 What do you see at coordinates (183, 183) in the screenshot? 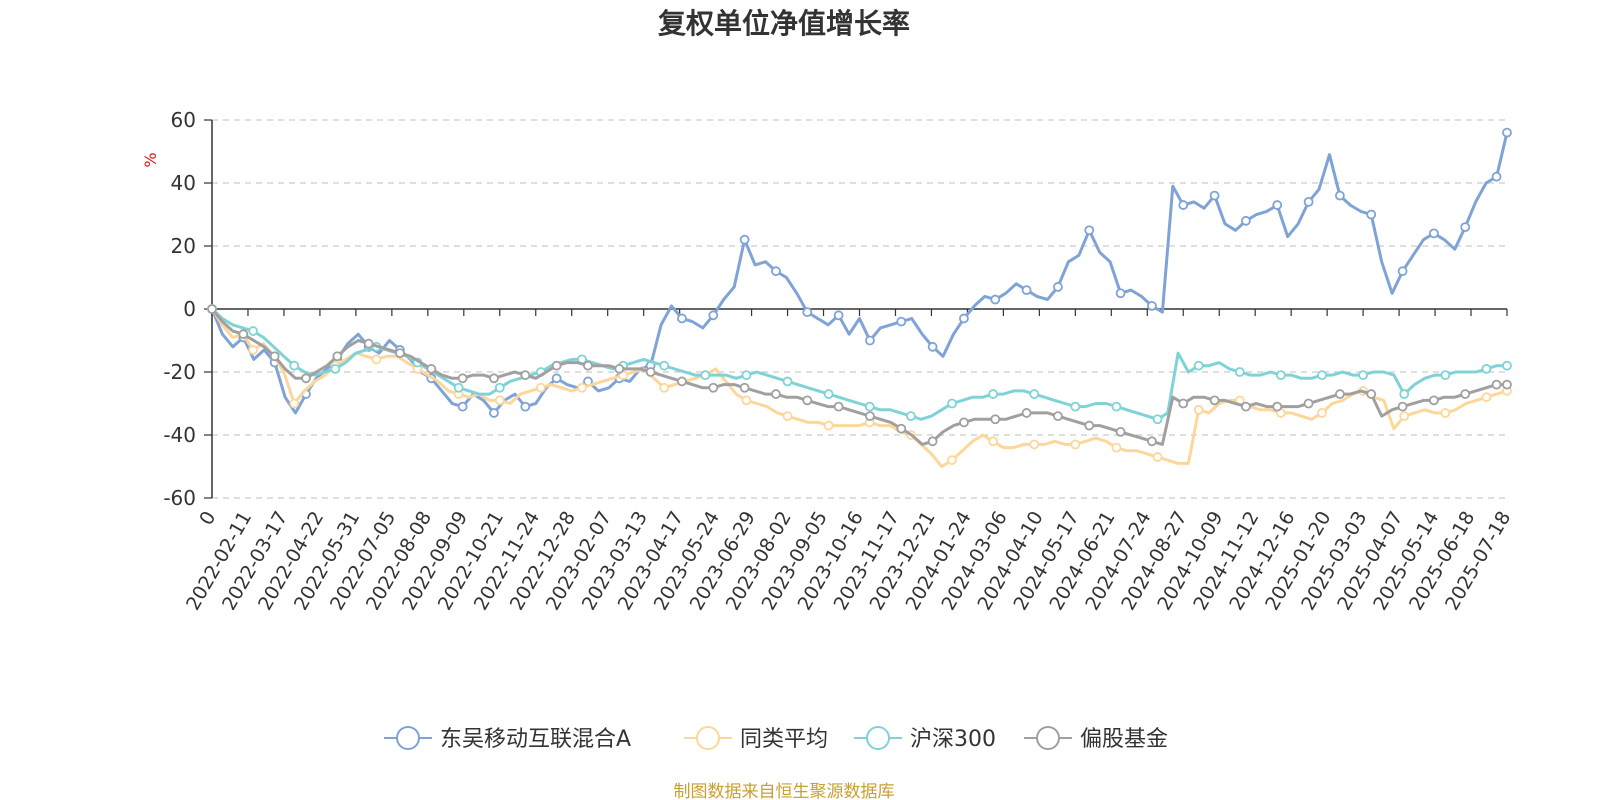
I see `y-tick-label: 40` at bounding box center [183, 183].